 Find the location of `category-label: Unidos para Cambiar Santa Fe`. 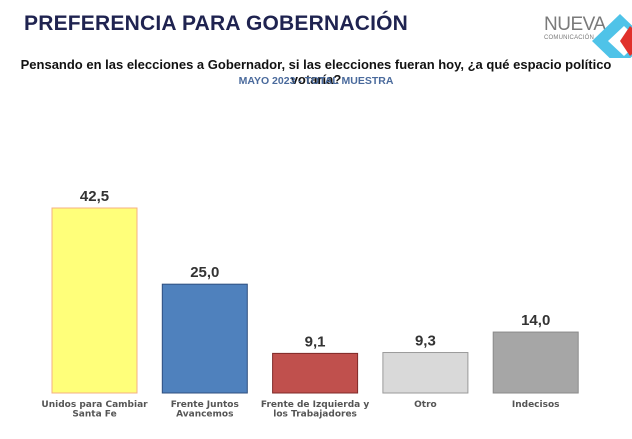

category-label: Unidos para Cambiar Santa Fe is located at coordinates (94, 410).